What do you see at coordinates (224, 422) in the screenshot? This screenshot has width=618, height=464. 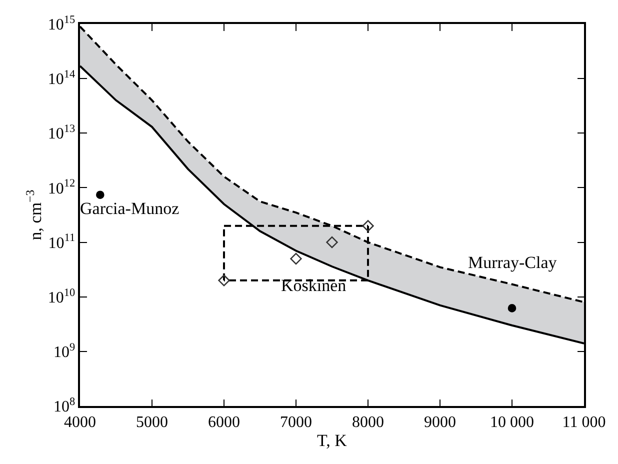 I see `x-tick-label: 6000` at bounding box center [224, 422].